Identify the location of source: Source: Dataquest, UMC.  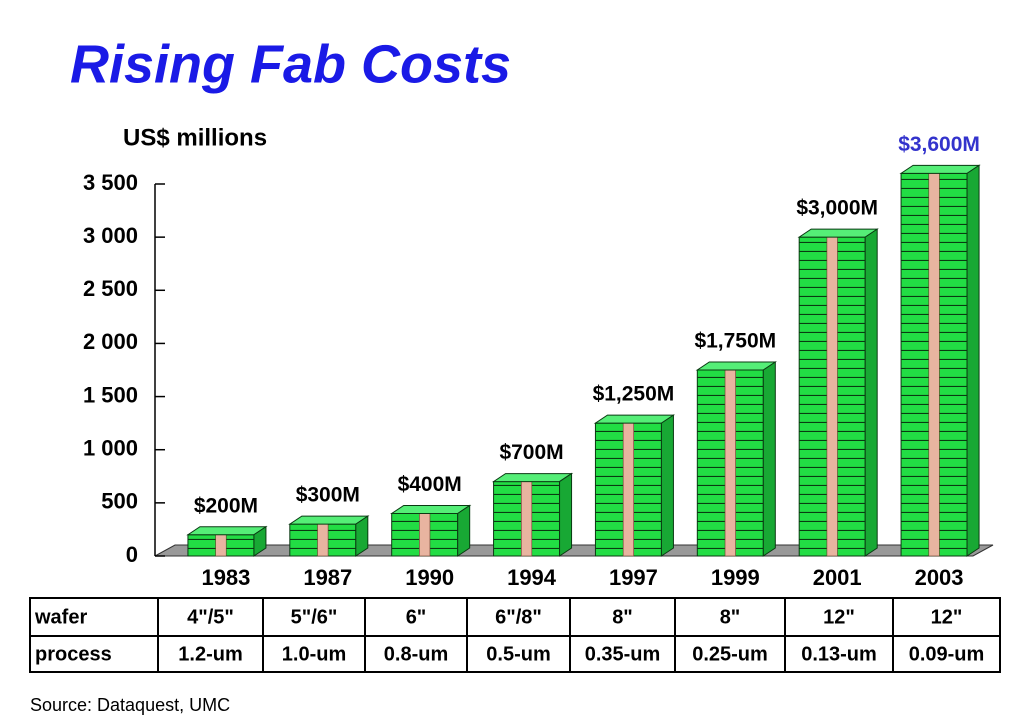
(130, 705).